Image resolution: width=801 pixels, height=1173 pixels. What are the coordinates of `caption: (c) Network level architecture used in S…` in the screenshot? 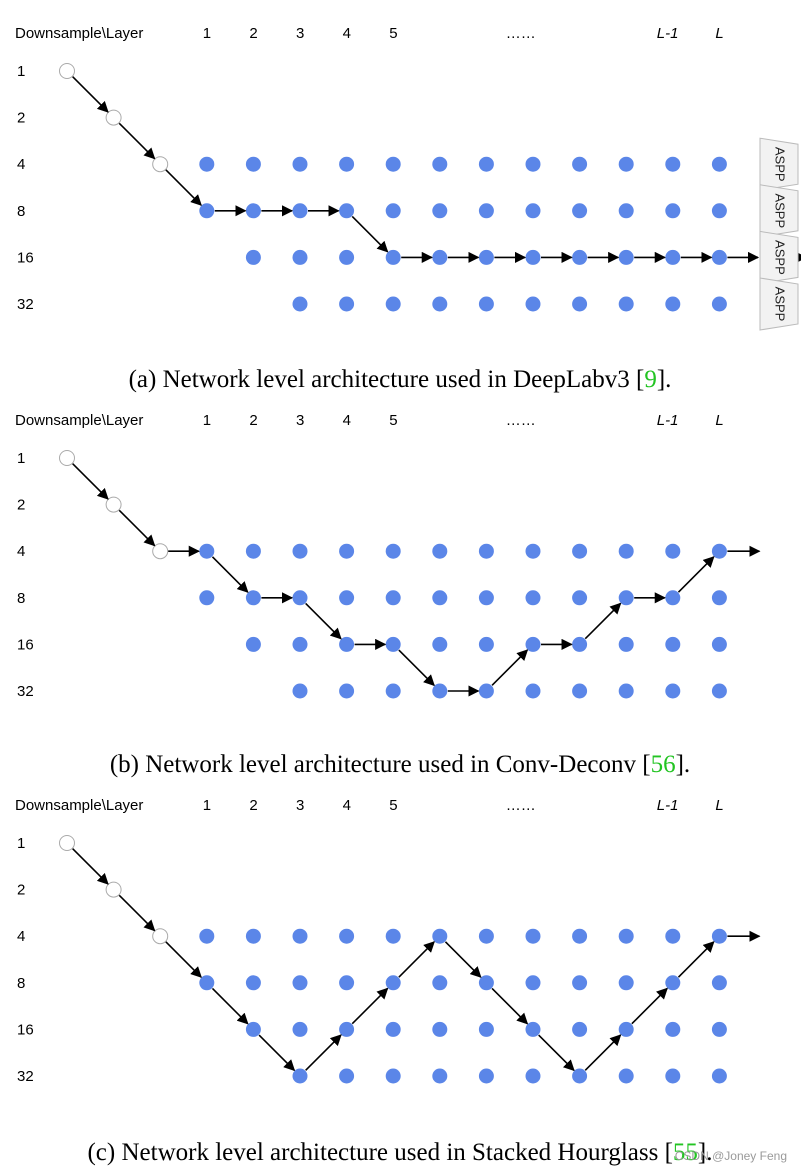 It's located at (399, 1152).